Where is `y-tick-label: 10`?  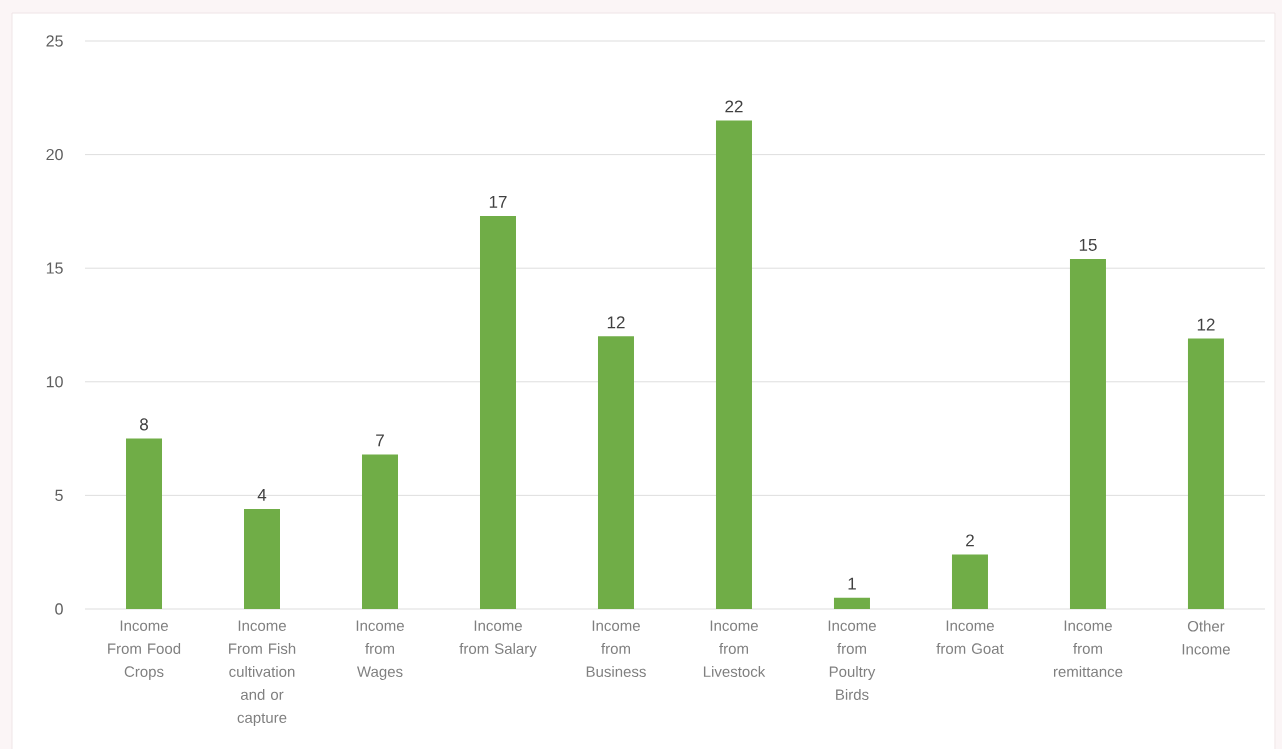 y-tick-label: 10 is located at coordinates (54, 382).